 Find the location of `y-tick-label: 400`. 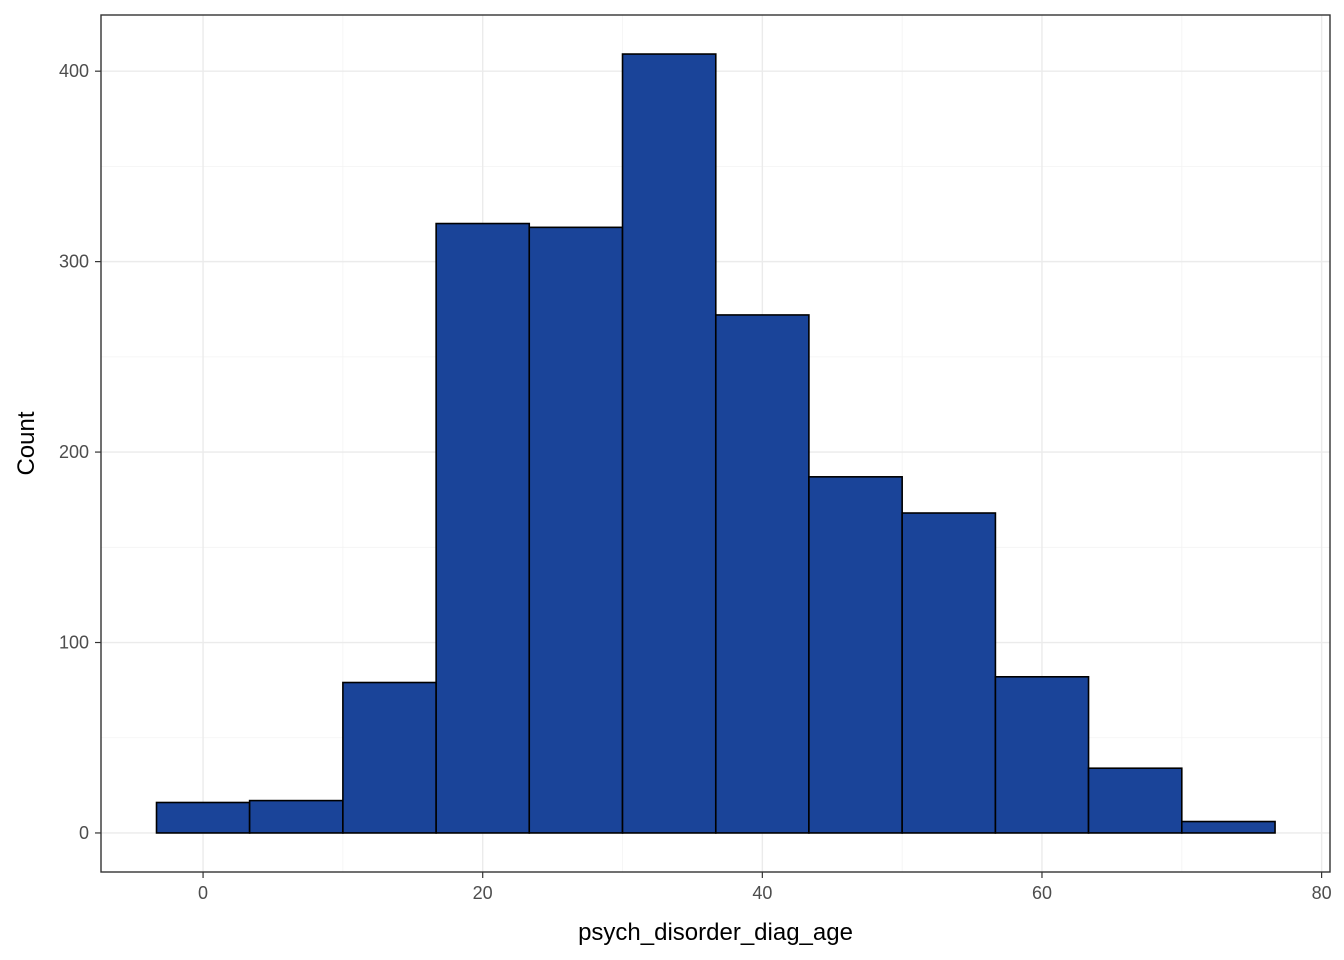

y-tick-label: 400 is located at coordinates (74, 71).